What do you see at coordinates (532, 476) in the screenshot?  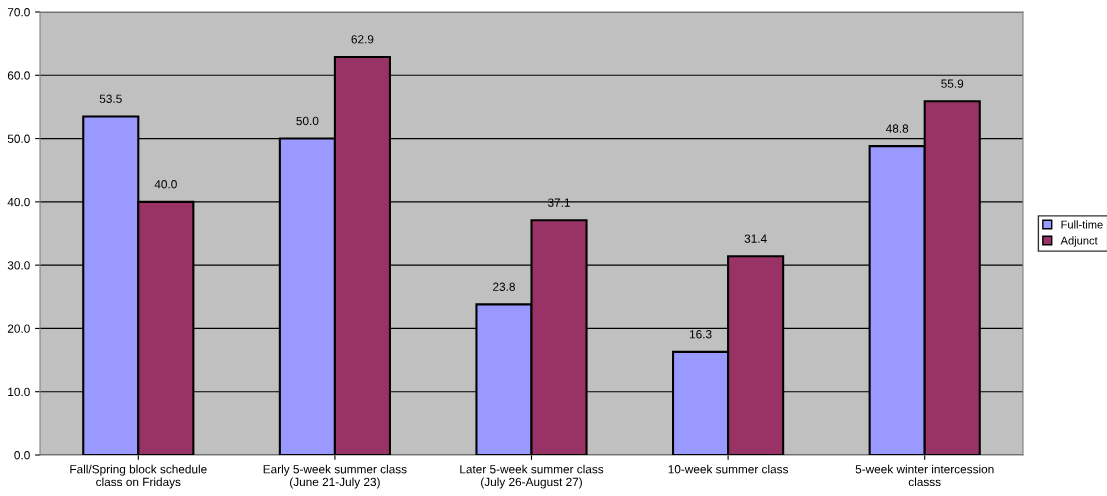 I see `x-tick-label: Later 5-week summer class (July 26-August 27)` at bounding box center [532, 476].